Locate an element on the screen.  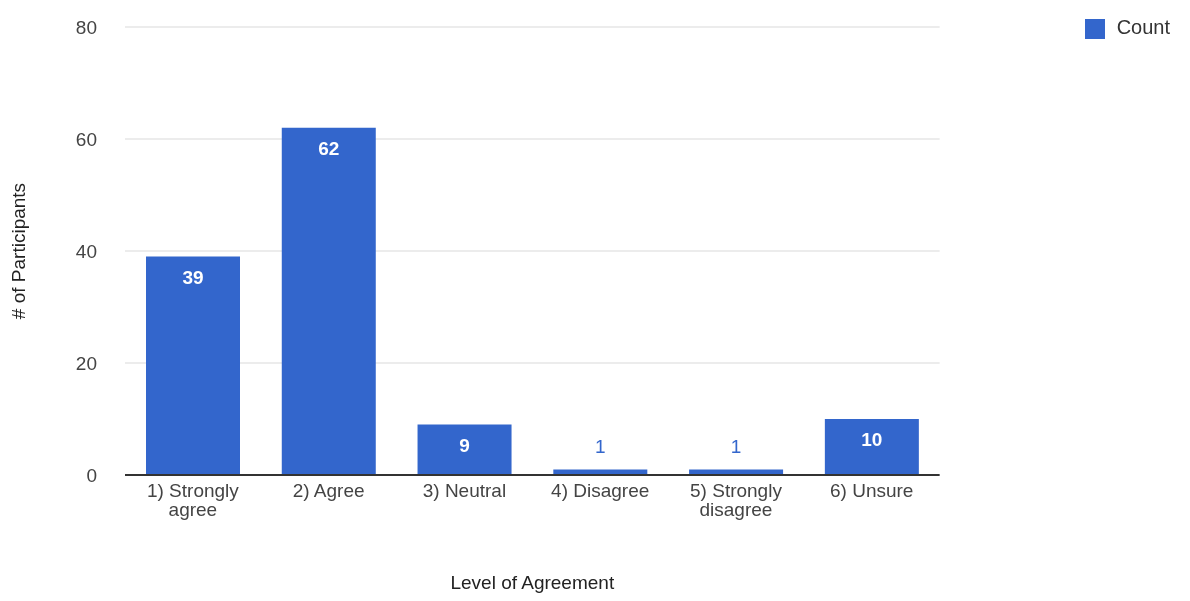
y-tick-label: 80 is located at coordinates (86, 27).